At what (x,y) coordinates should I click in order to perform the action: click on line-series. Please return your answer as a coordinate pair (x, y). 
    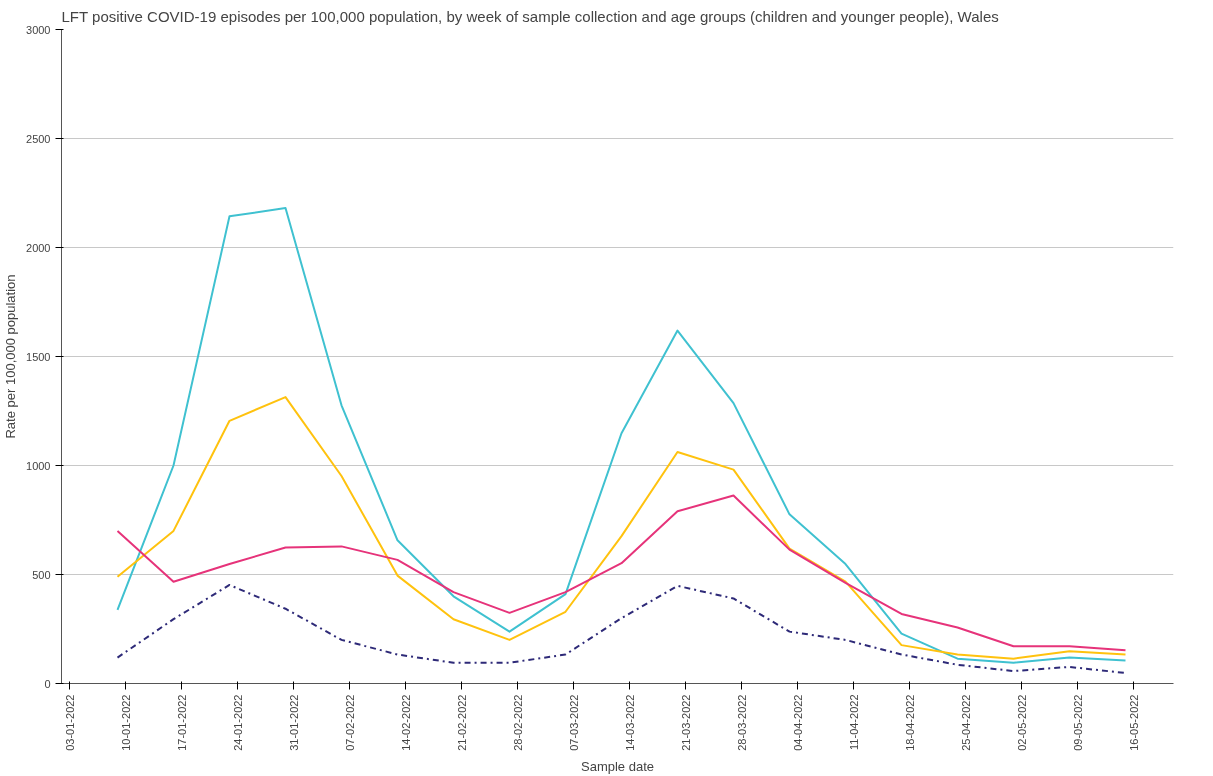
    Looking at the image, I should click on (621, 629).